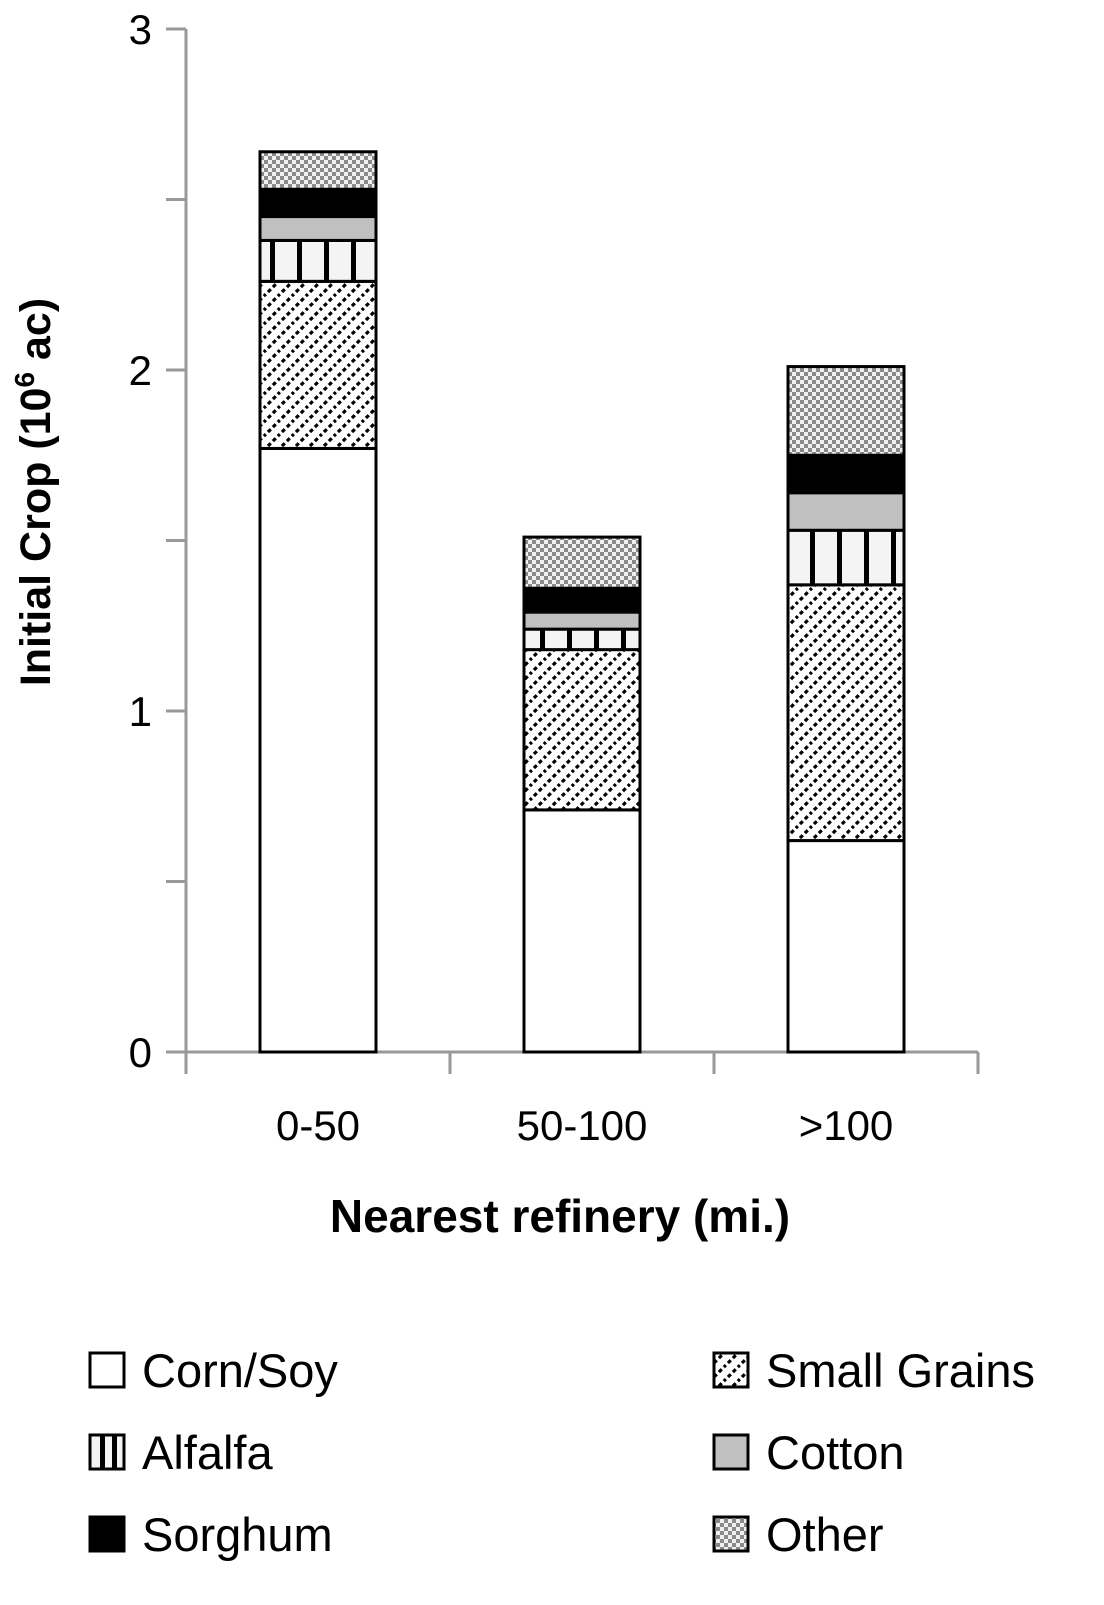 Image resolution: width=1104 pixels, height=1605 pixels. I want to click on legend-item-corn-soy: Corn/Soy, so click(213, 1370).